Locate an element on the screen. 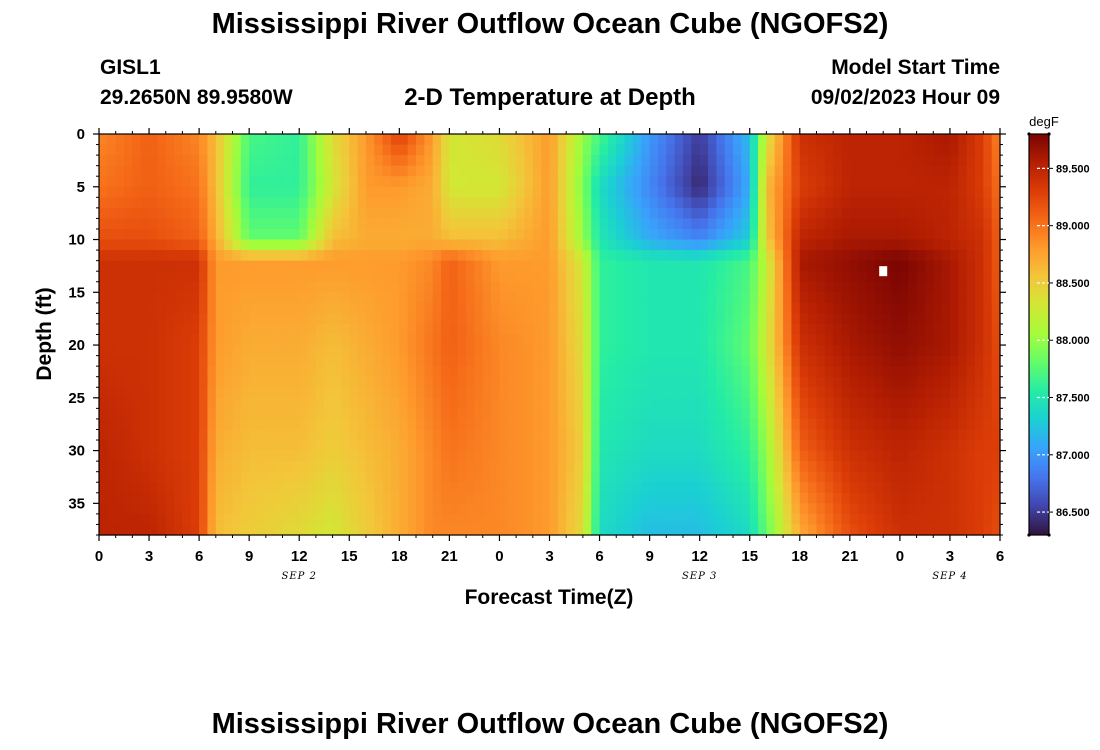 This screenshot has height=750, width=1100. y-tick-label: 15 is located at coordinates (76, 292).